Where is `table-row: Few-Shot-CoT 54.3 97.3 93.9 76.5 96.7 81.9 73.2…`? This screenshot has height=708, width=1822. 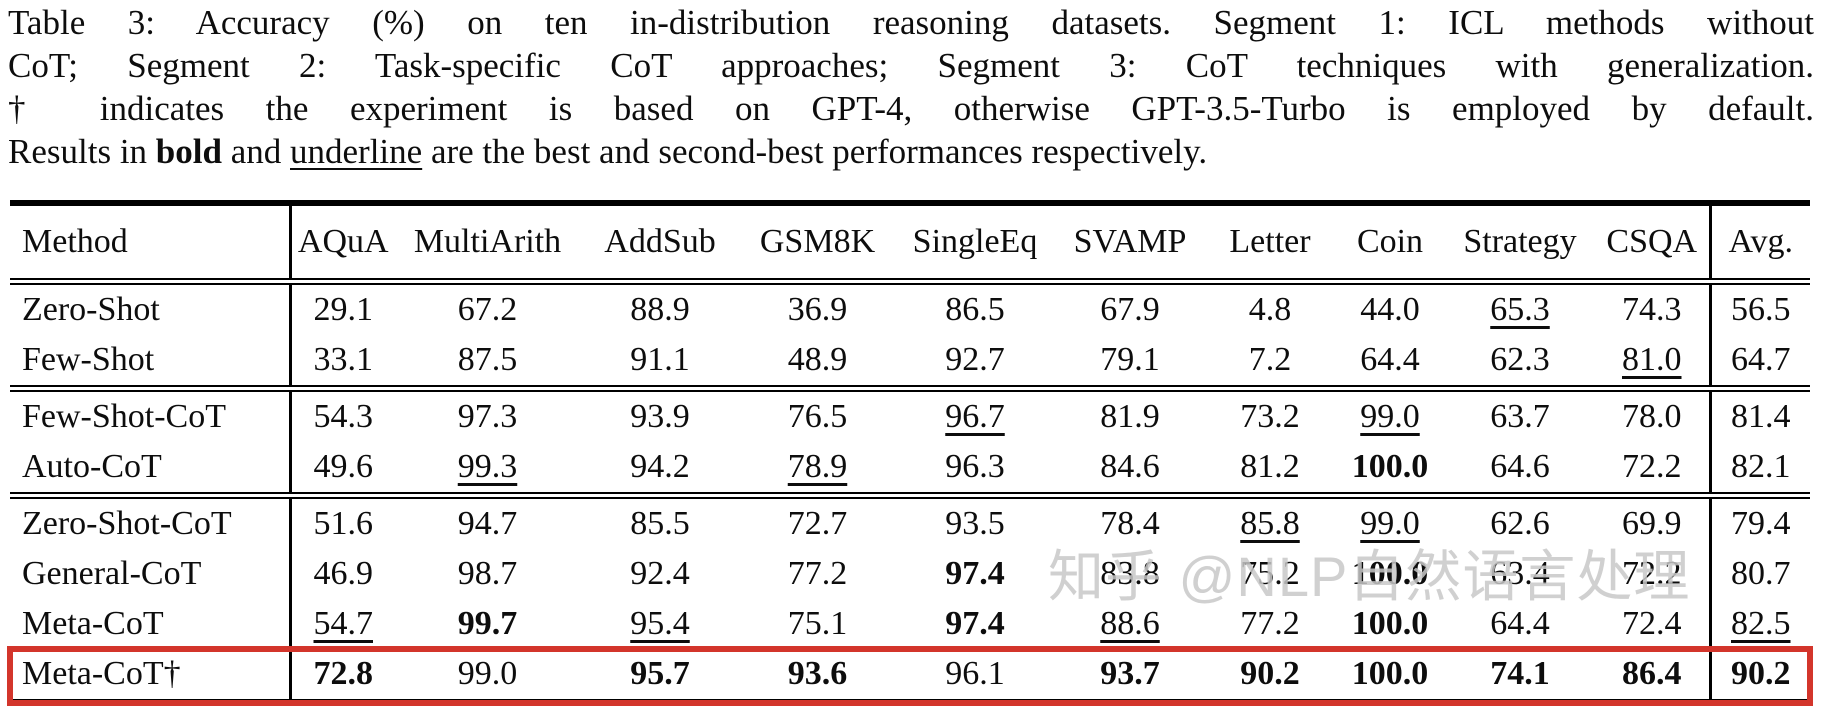
table-row: Few-Shot-CoT 54.3 97.3 93.9 76.5 96.7 81.9 73.2… is located at coordinates (910, 413).